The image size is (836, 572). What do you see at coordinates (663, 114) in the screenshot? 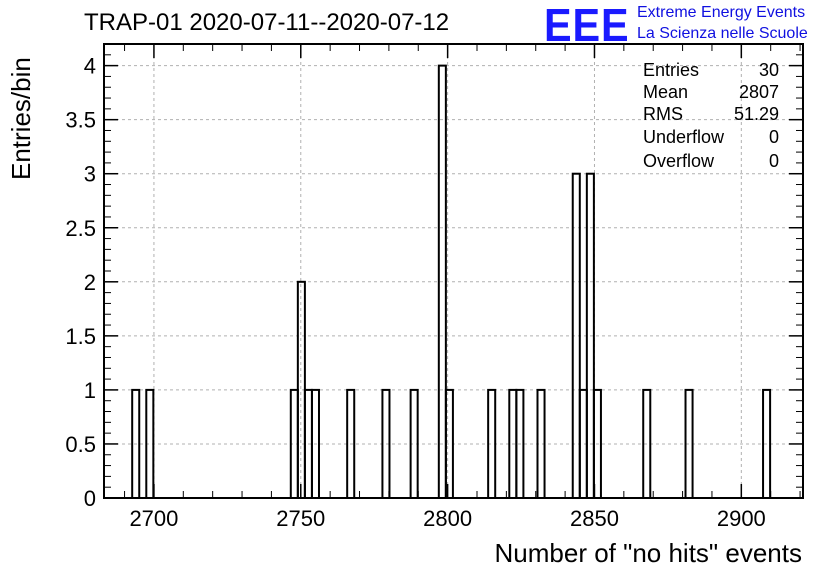
I see `stats-key: RMS` at bounding box center [663, 114].